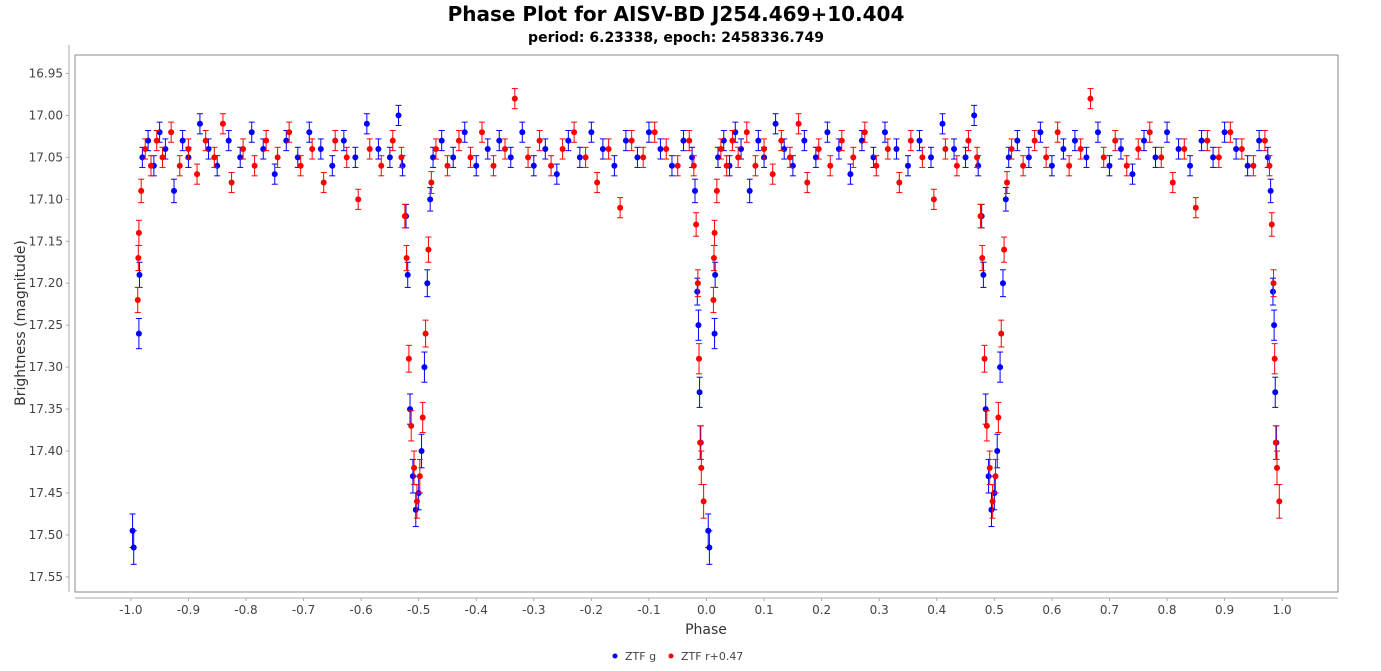 The image size is (1381, 671). What do you see at coordinates (46, 325) in the screenshot?
I see `y-tick-label: 17.25` at bounding box center [46, 325].